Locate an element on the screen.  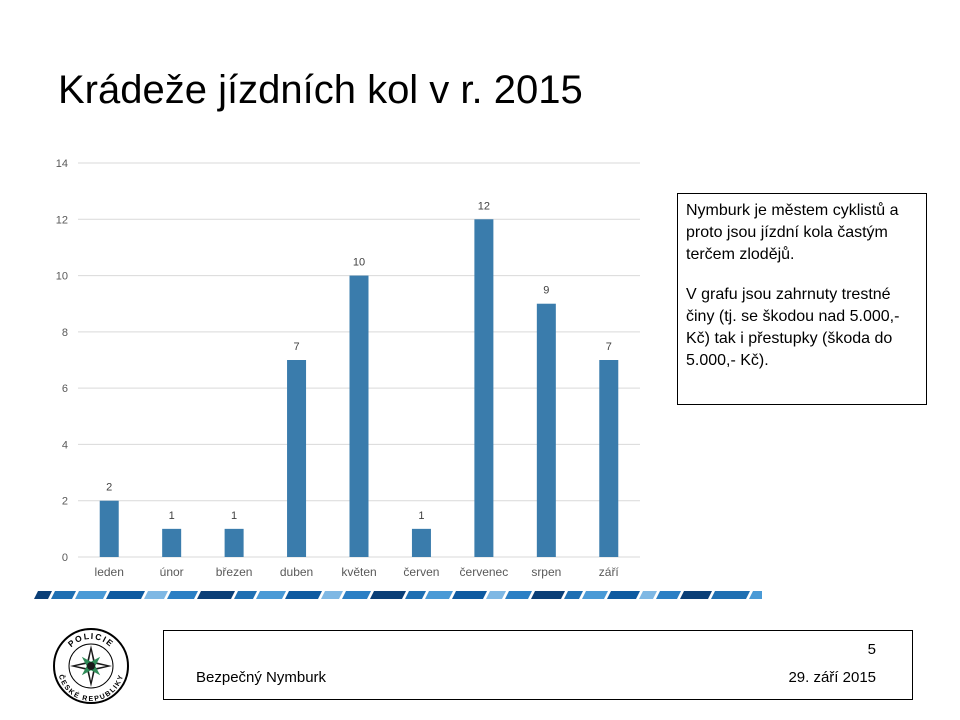
x-category-label: únor is located at coordinates (172, 572).